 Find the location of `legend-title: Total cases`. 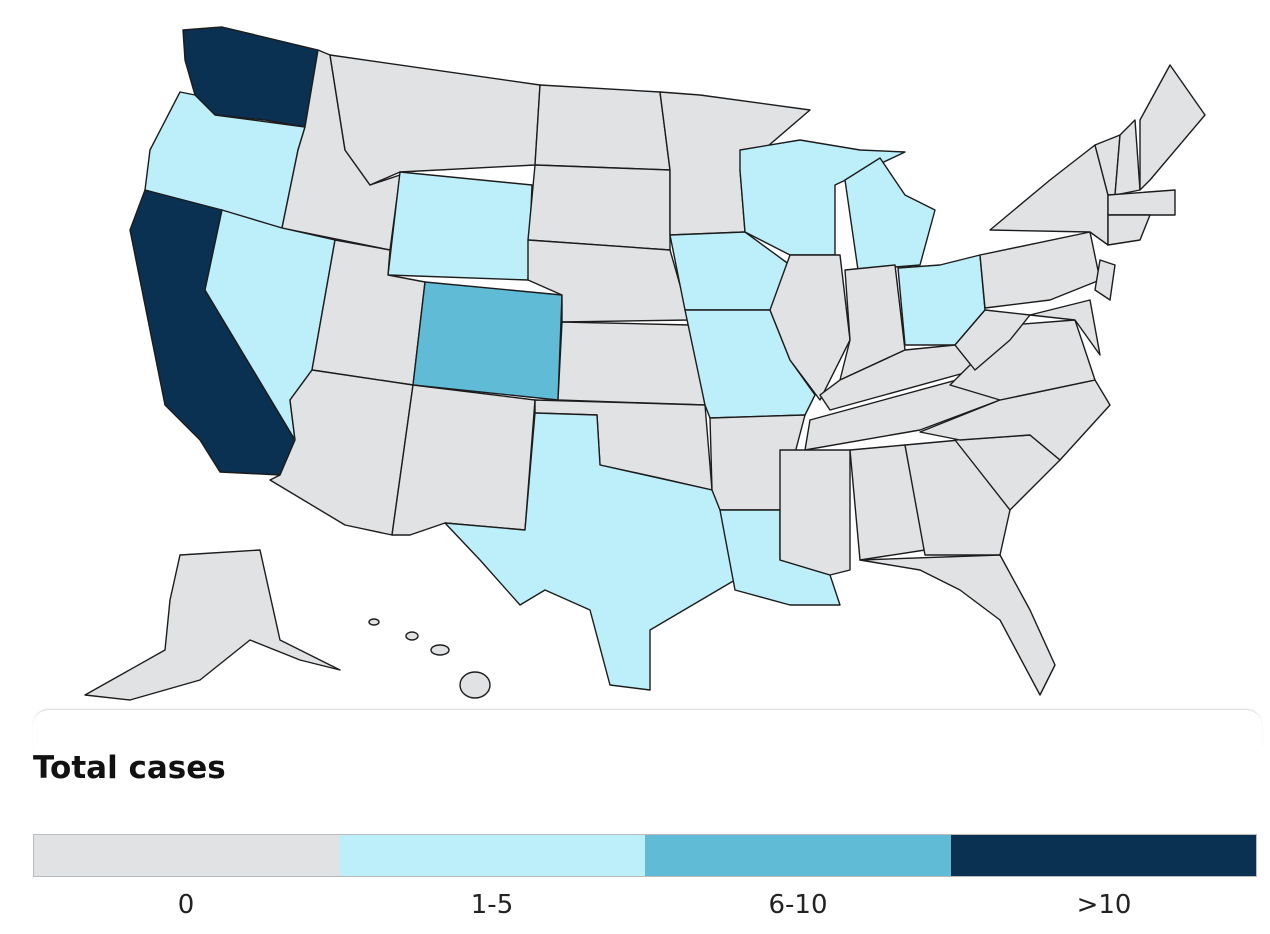

legend-title: Total cases is located at coordinates (129, 768).